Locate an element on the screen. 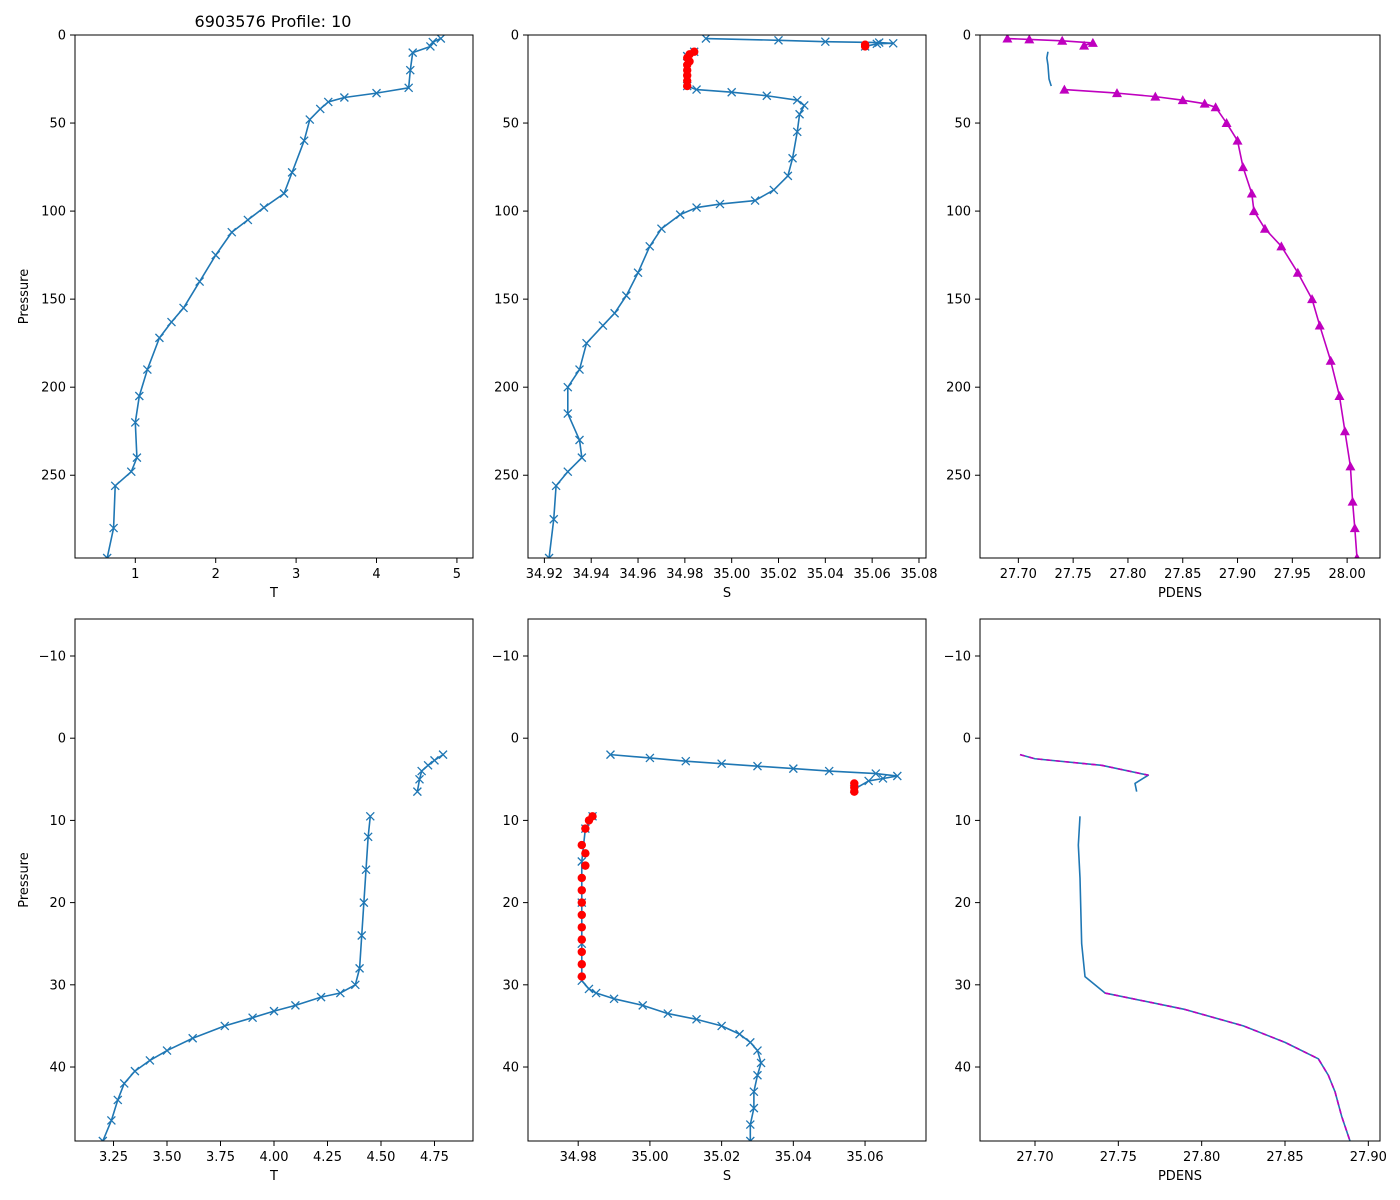 The width and height of the screenshot is (1400, 1200). x-tick-label: 3.50 is located at coordinates (167, 1157).